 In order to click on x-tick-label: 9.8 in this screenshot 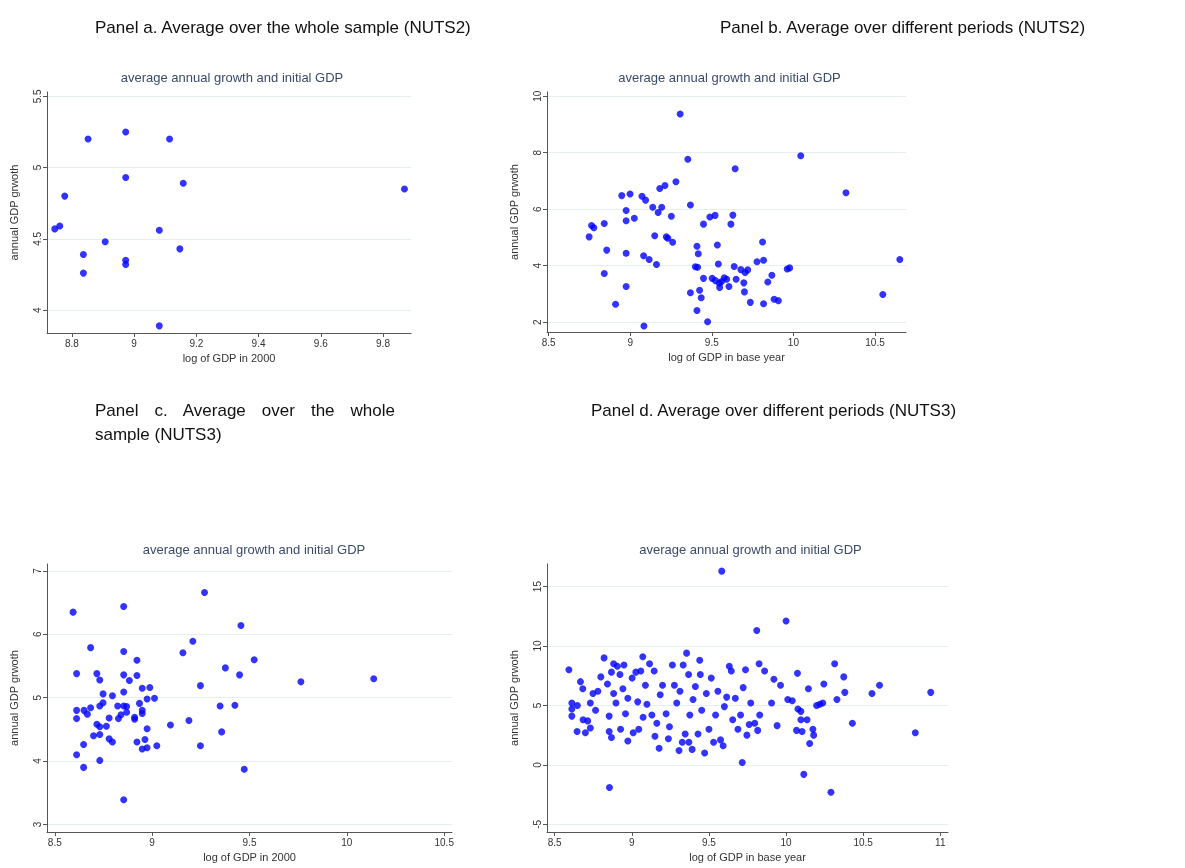, I will do `click(383, 343)`.